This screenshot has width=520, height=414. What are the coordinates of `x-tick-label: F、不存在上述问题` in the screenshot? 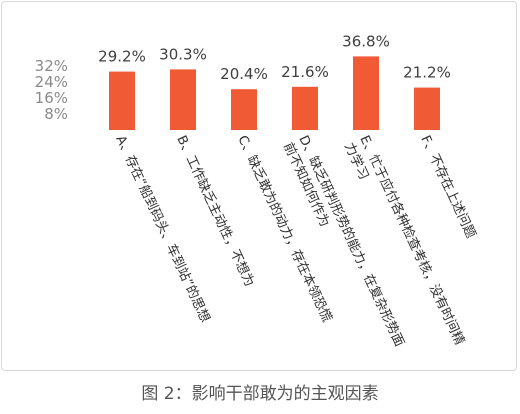 It's located at (447, 186).